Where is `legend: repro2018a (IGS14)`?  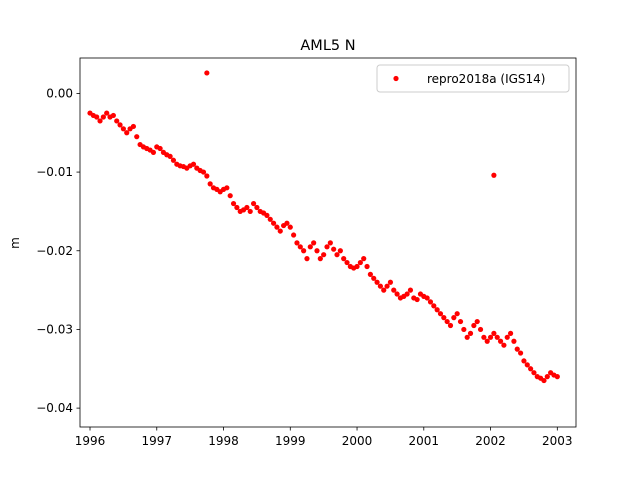
legend: repro2018a (IGS14) is located at coordinates (473, 78).